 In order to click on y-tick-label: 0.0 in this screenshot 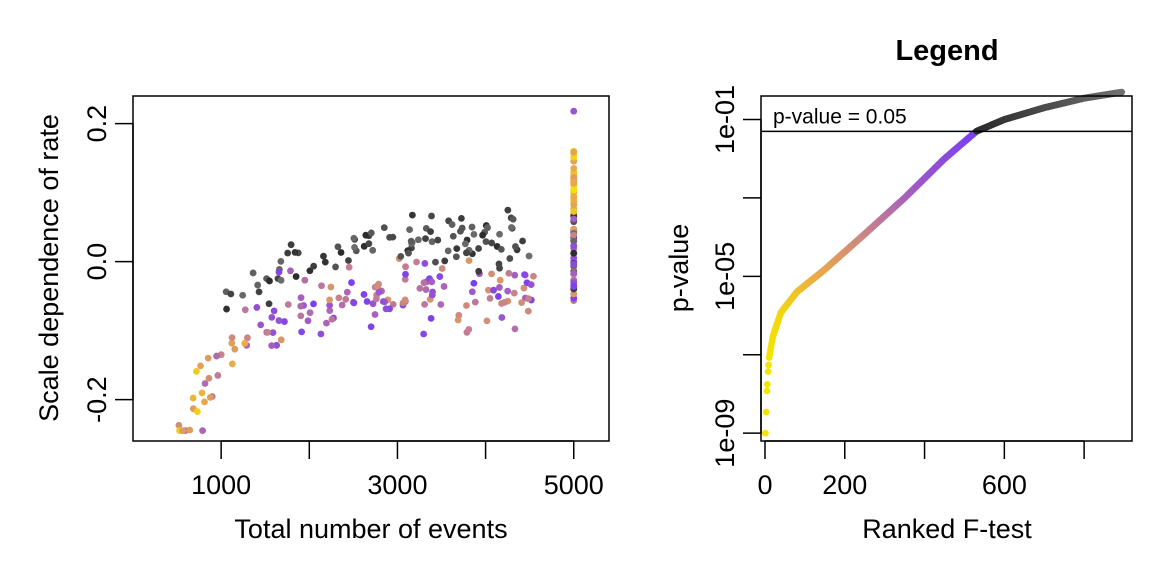, I will do `click(97, 262)`.